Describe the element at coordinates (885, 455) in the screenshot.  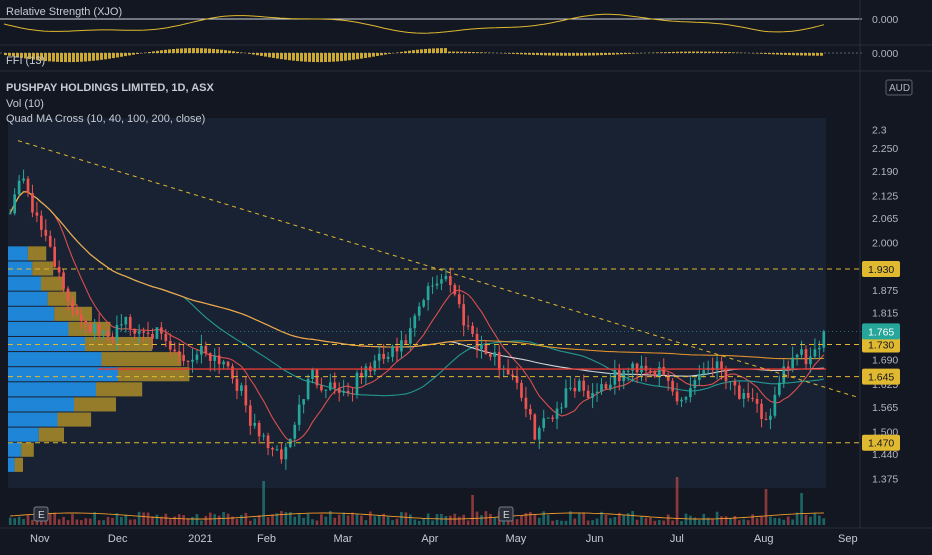
I see `y-tick-label: 1.440` at that location.